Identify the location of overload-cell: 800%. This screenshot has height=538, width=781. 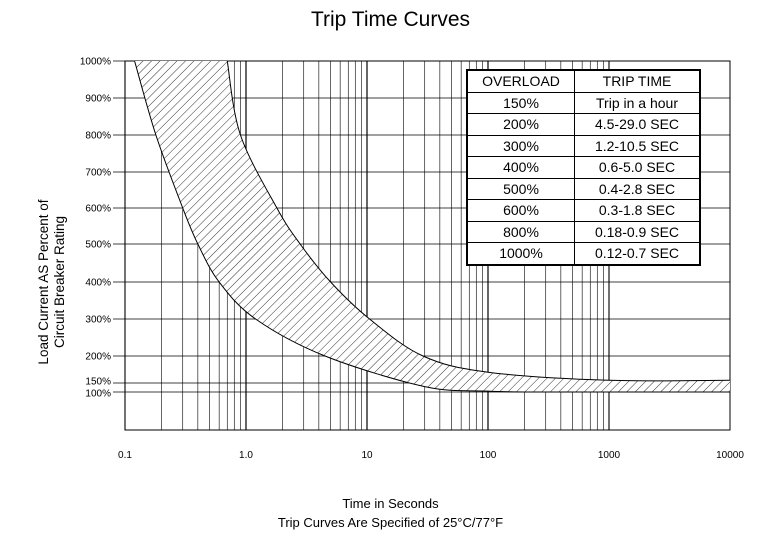
(520, 231).